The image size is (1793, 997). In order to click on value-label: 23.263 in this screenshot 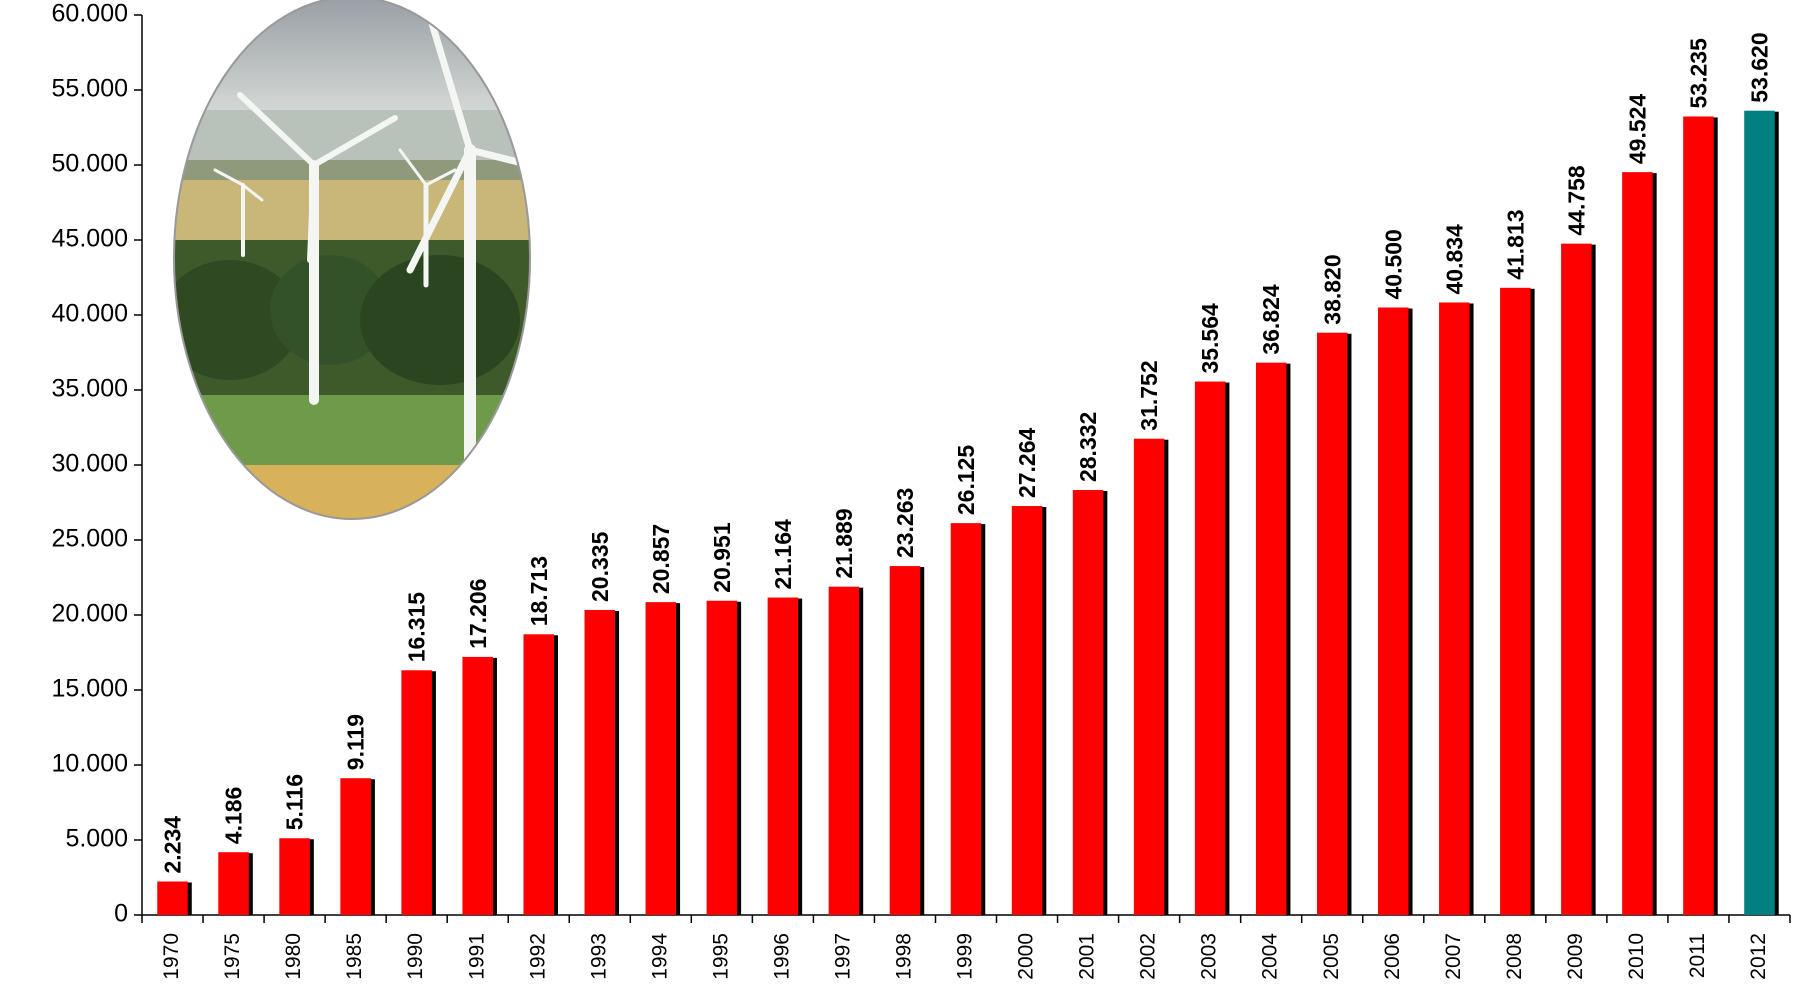, I will do `click(905, 523)`.